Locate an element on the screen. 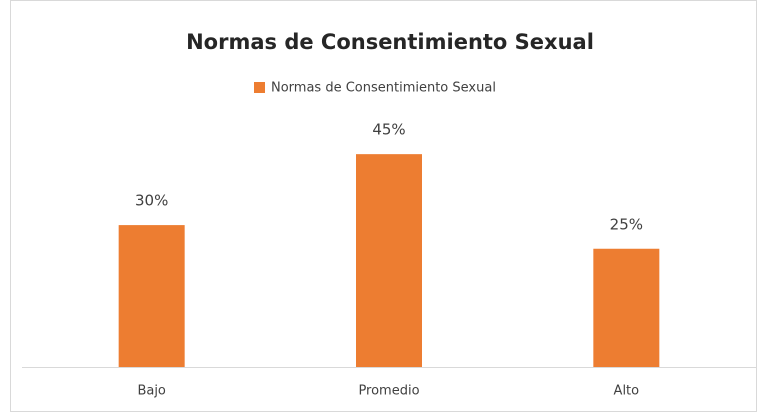 The height and width of the screenshot is (412, 757). chart-title: Normas de Consentimiento Sexual is located at coordinates (390, 42).